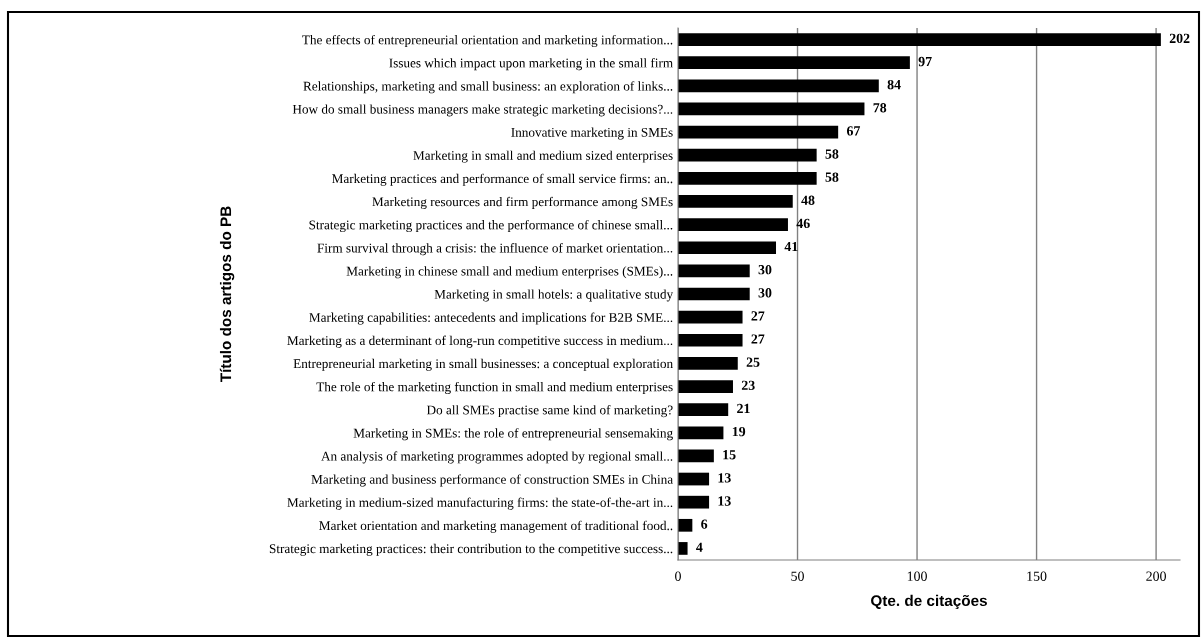 This screenshot has height=638, width=1203. What do you see at coordinates (917, 576) in the screenshot?
I see `x-tick-label: 100` at bounding box center [917, 576].